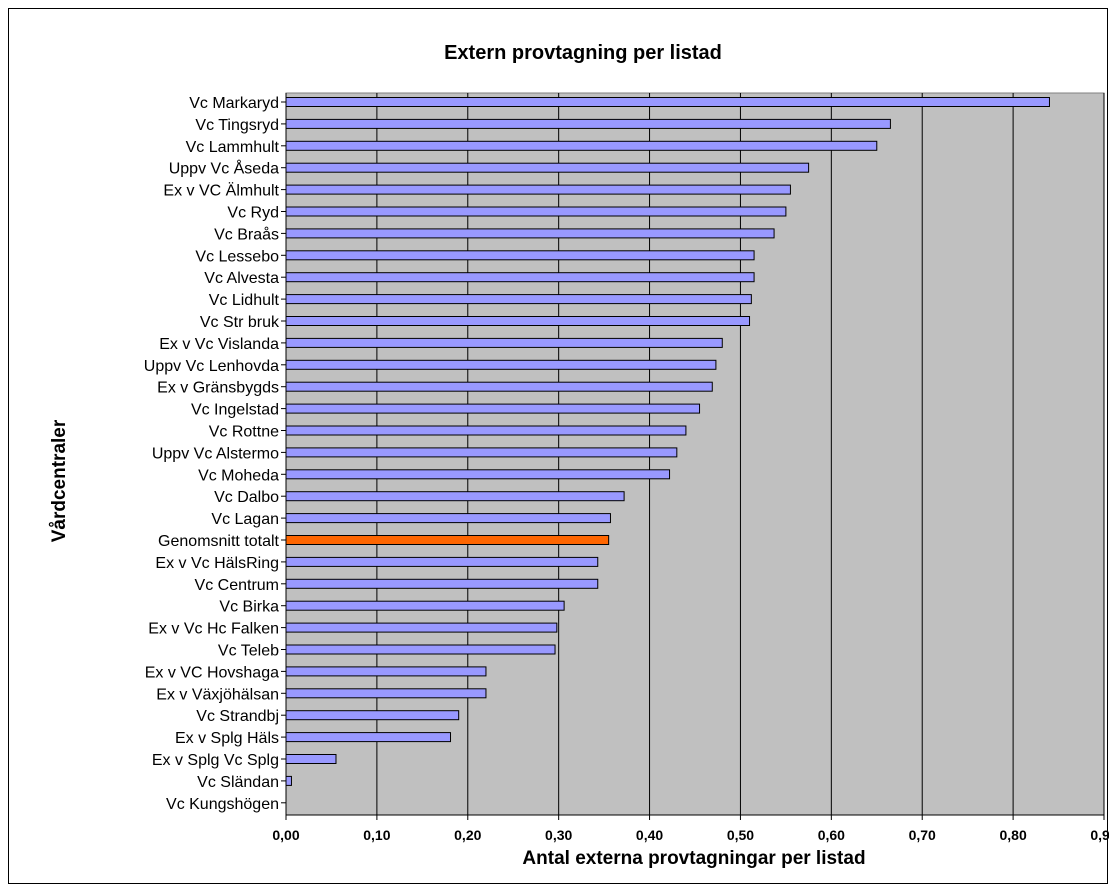 The image size is (1116, 892). What do you see at coordinates (222, 804) in the screenshot?
I see `category-label: Vc Kungshögen` at bounding box center [222, 804].